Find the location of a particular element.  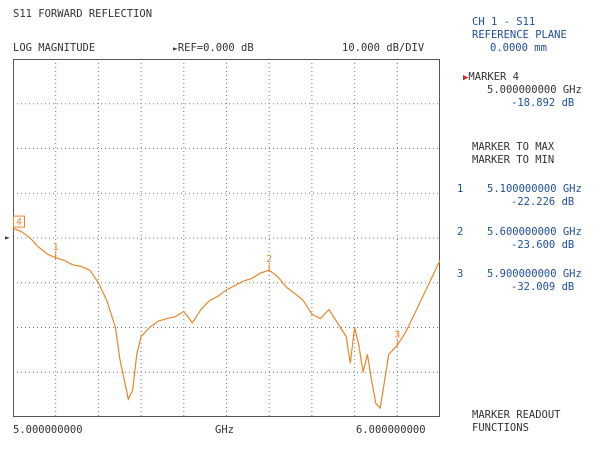

active-marker-frequency: 5.000000000 GHz is located at coordinates (534, 90).